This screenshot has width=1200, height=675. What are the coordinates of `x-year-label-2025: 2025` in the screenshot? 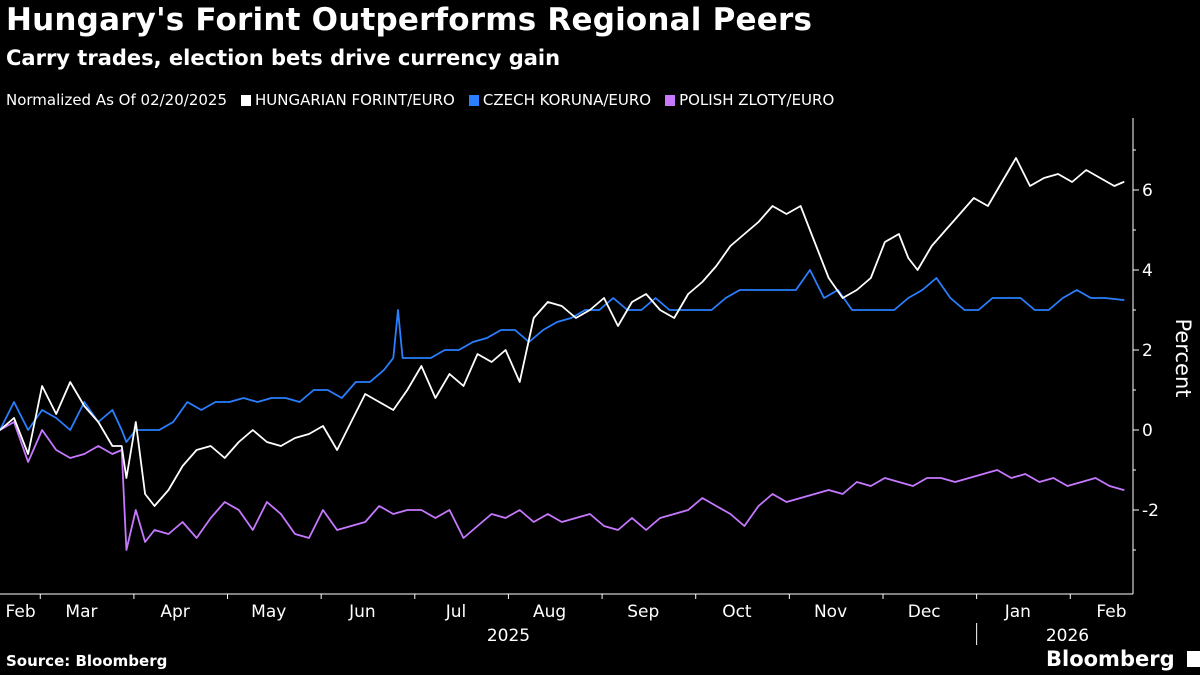 It's located at (508, 636).